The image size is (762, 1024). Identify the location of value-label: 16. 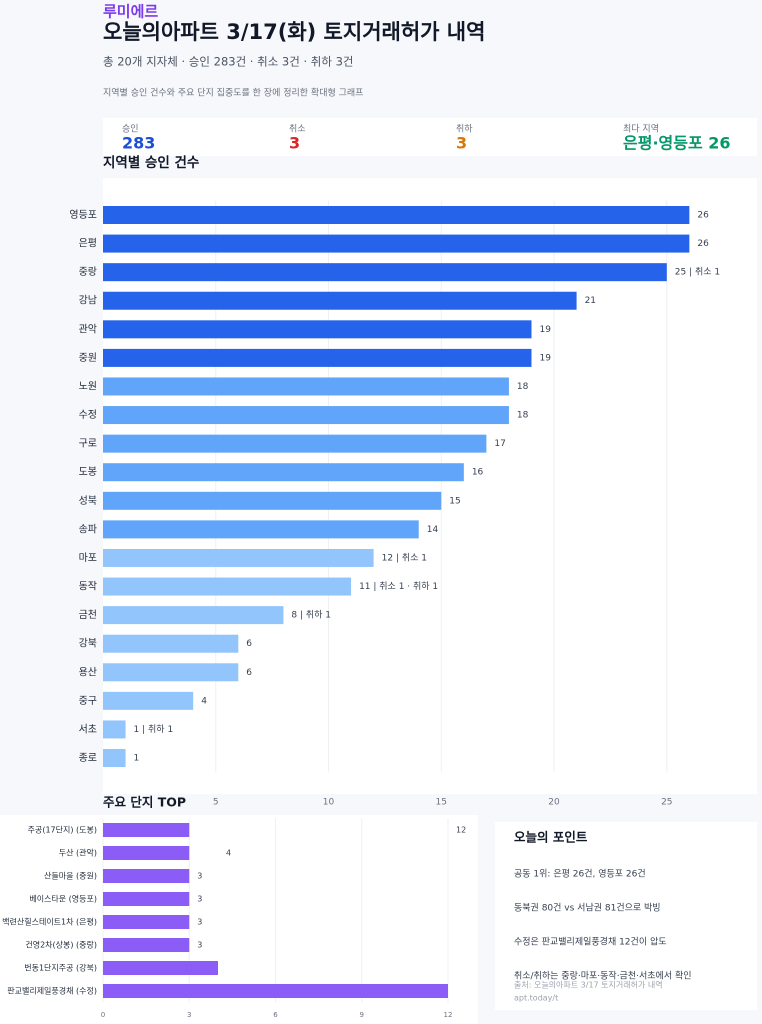
(478, 473).